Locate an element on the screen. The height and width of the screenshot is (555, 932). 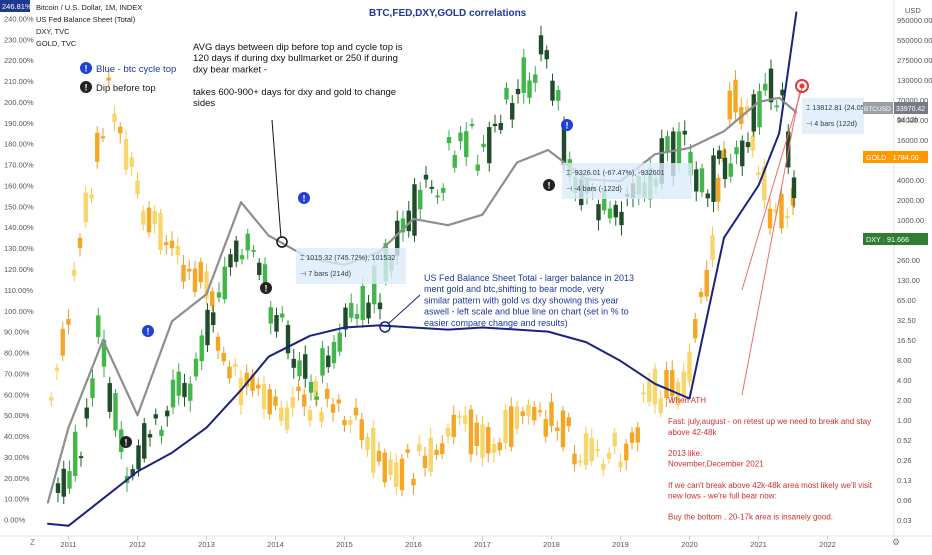
gold-tag-bg is located at coordinates (895, 157).